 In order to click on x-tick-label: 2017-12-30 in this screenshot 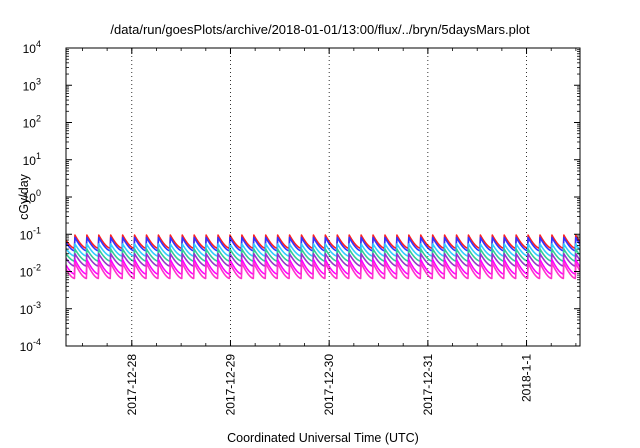, I will do `click(329, 385)`.